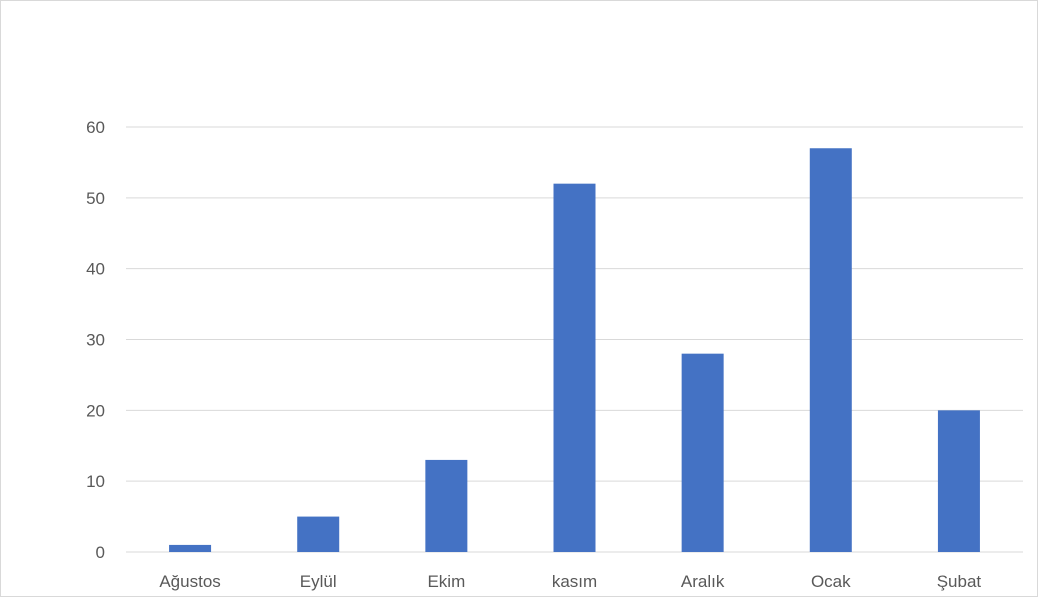  What do you see at coordinates (95, 198) in the screenshot?
I see `y-tick-label: 50` at bounding box center [95, 198].